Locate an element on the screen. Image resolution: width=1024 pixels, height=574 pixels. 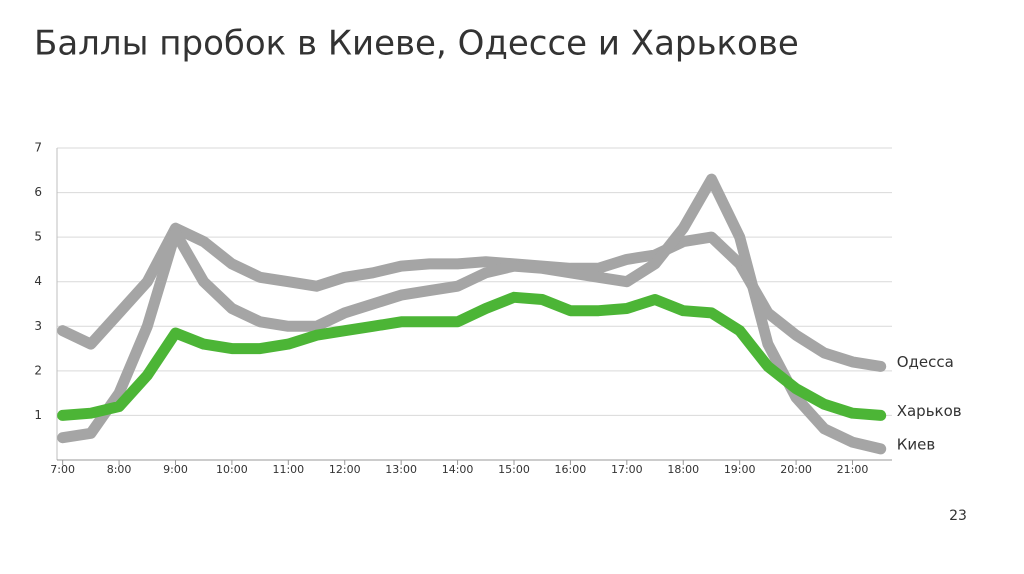
x-tick-label: 7:00 is located at coordinates (62, 469).